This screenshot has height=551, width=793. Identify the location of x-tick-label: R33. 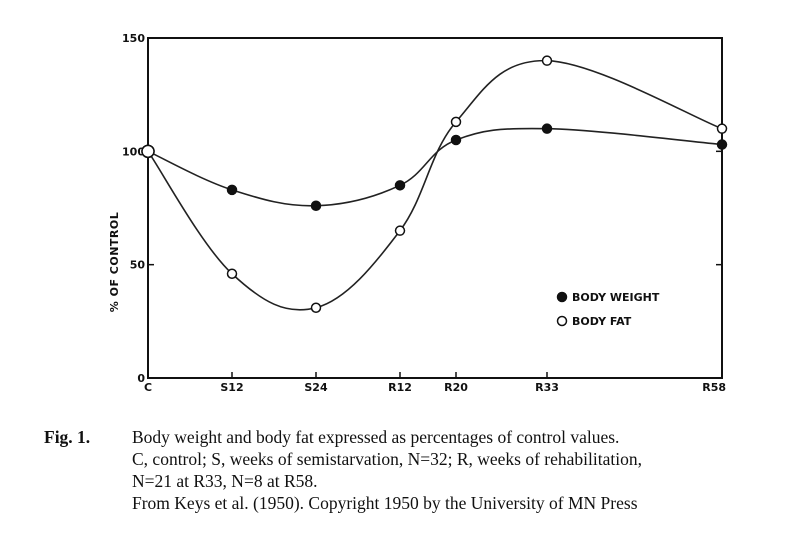
(547, 387).